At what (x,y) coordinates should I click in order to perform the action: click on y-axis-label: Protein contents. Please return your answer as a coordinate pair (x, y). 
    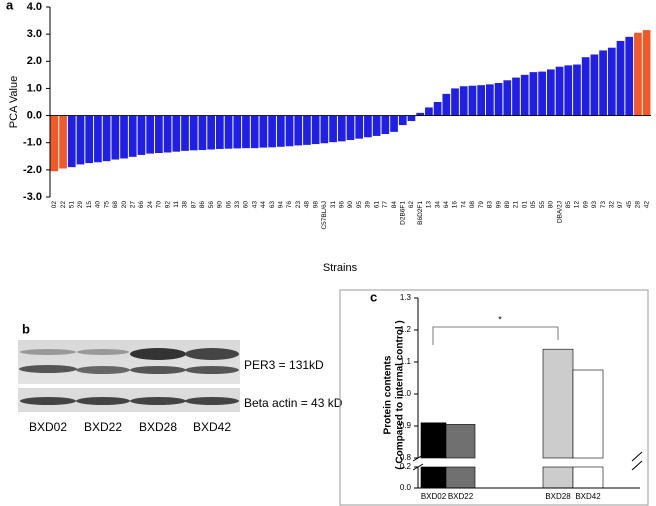
    Looking at the image, I should click on (388, 394).